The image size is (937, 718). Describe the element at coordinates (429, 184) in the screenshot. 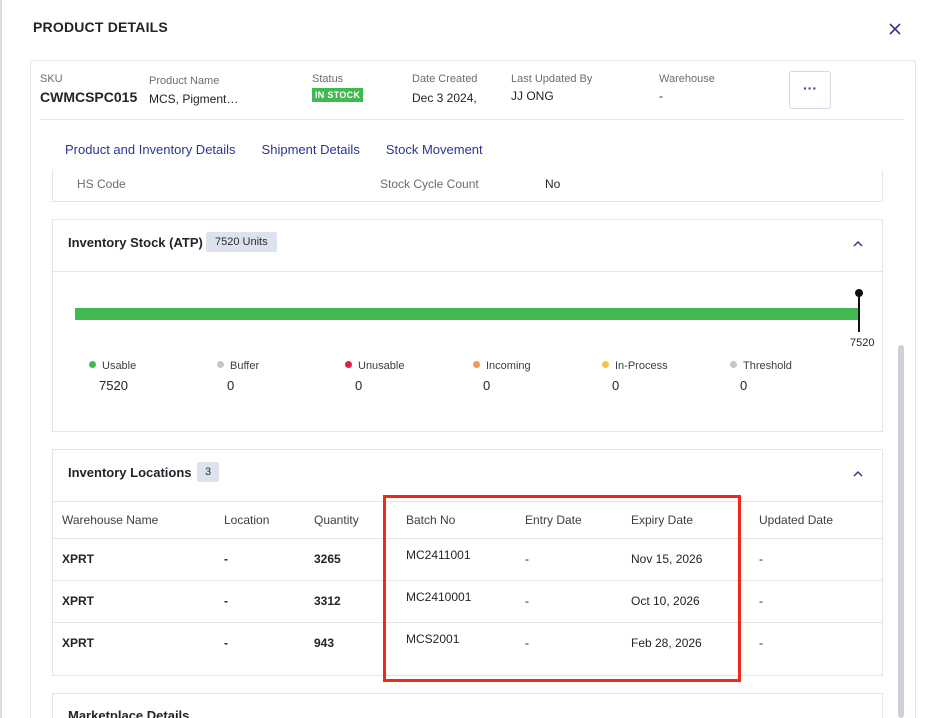

I see `stock-cycle-count-label: Stock Cycle Count` at that location.